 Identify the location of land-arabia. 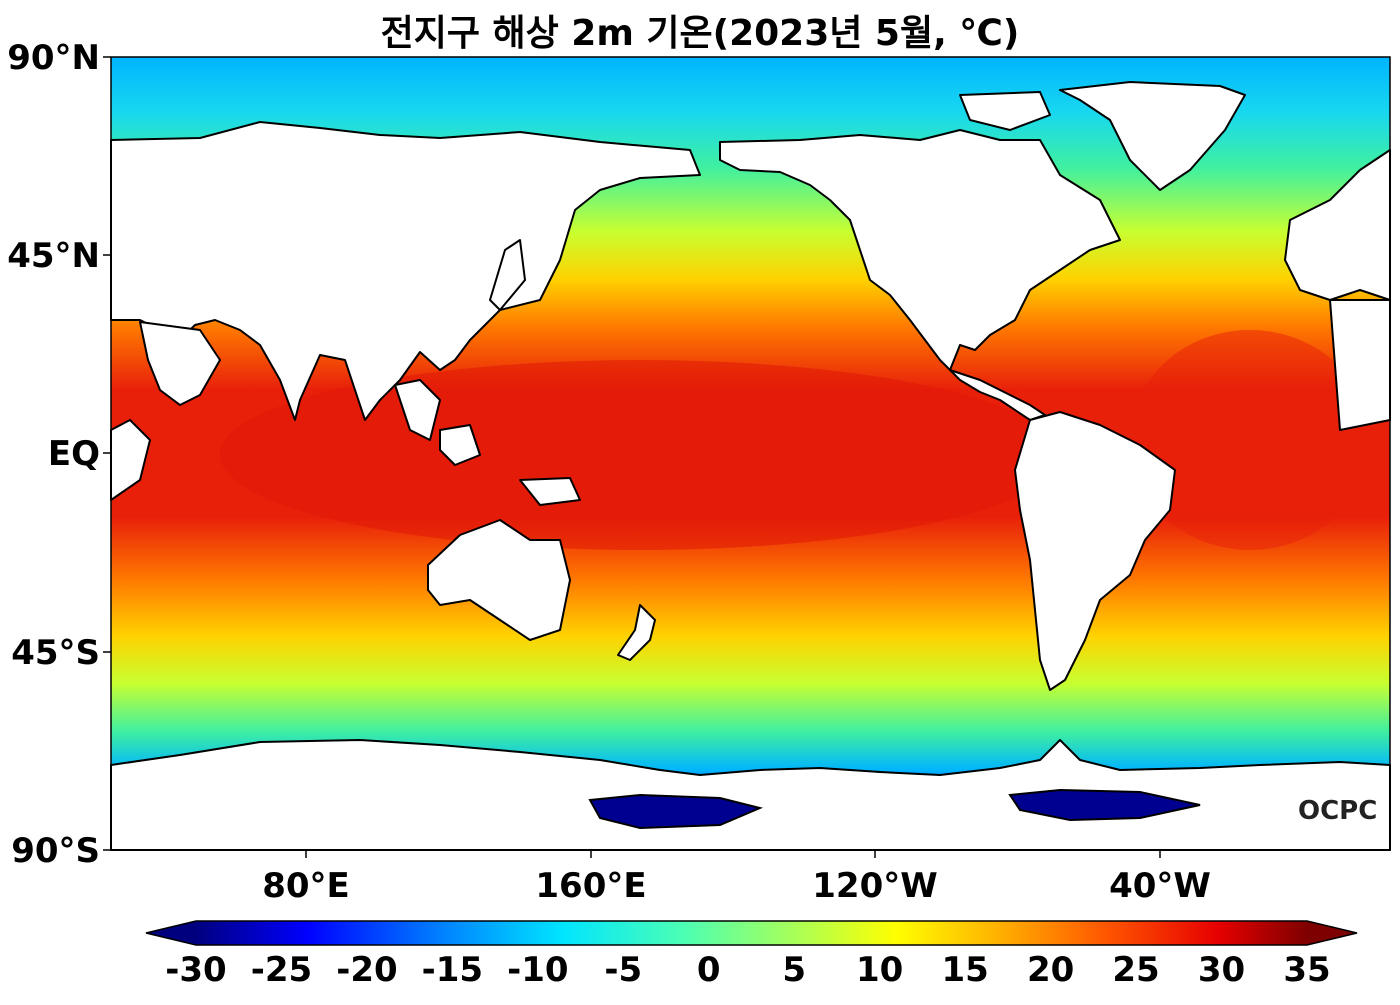
(180, 363).